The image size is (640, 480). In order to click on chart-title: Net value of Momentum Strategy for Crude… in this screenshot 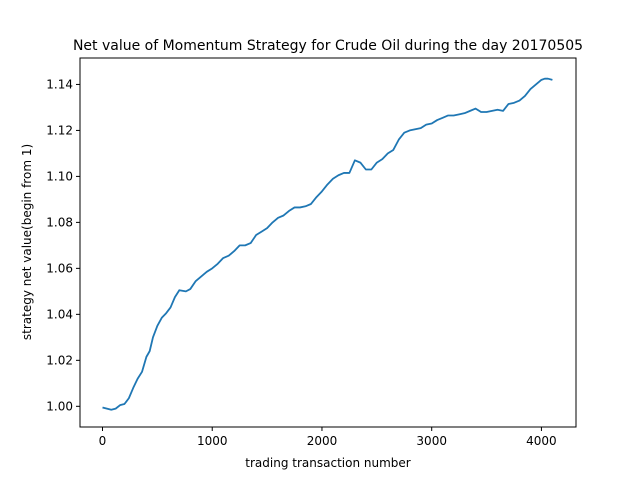, I will do `click(328, 46)`.